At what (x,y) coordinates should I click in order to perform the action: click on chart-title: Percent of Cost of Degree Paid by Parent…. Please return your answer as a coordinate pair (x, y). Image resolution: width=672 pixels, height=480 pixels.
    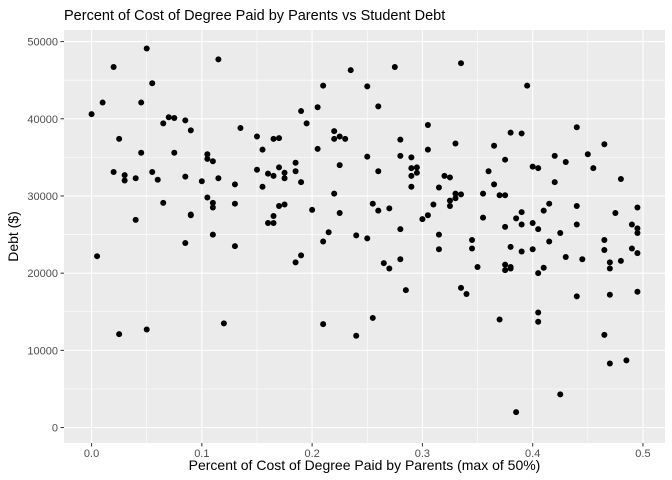
    Looking at the image, I should click on (254, 16).